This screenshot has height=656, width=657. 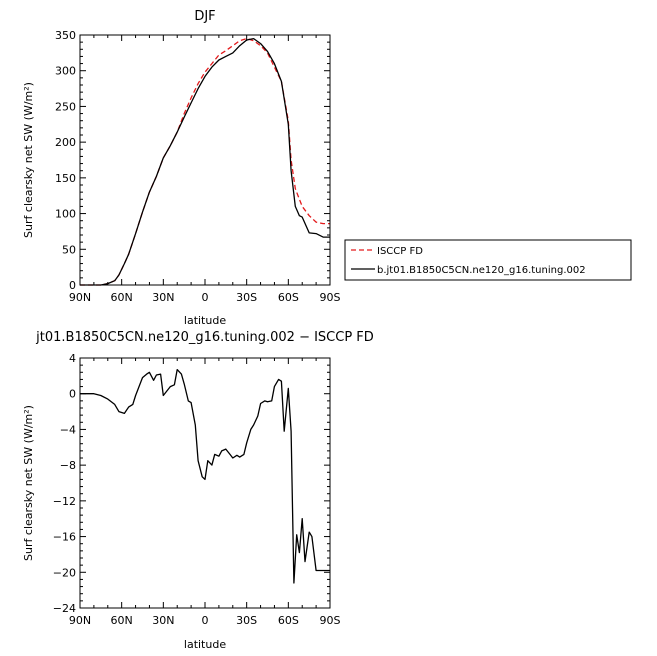 I want to click on top-panel-title: DJF, so click(x=204, y=16).